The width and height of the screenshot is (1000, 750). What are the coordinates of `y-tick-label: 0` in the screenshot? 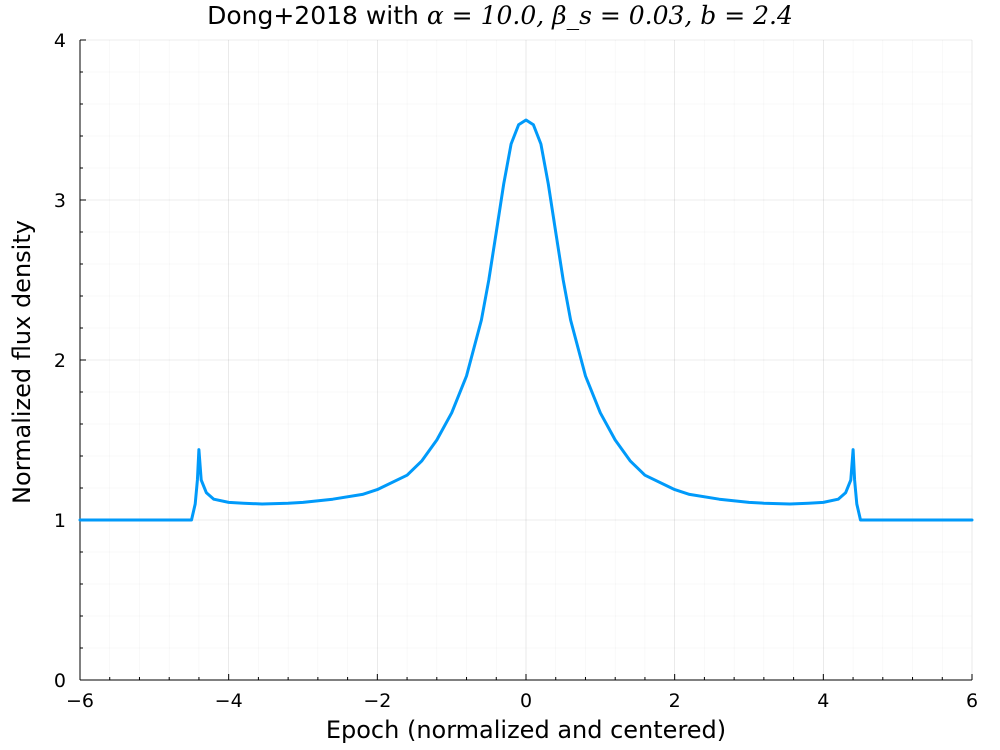 It's located at (60, 681).